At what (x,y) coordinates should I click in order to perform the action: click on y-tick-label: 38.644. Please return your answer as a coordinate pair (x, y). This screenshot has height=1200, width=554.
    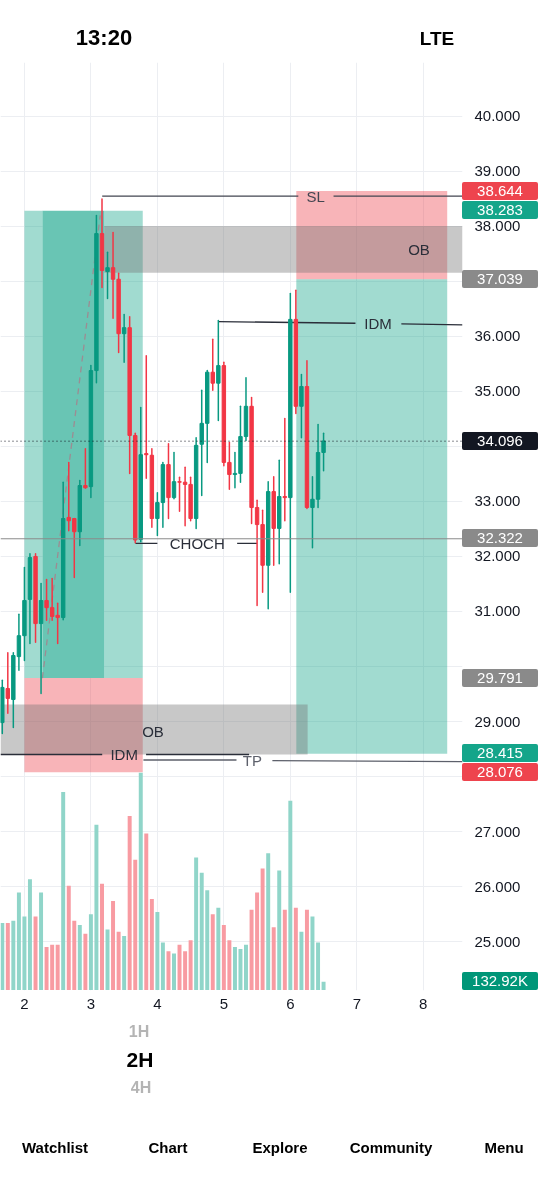
    Looking at the image, I should click on (500, 190).